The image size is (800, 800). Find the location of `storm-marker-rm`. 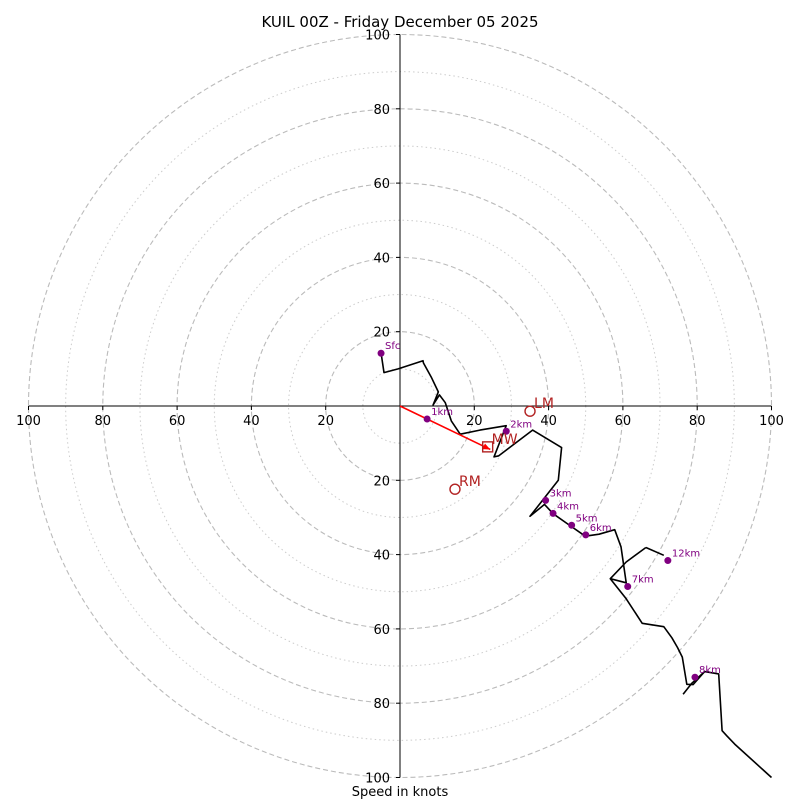

storm-marker-rm is located at coordinates (455, 489).